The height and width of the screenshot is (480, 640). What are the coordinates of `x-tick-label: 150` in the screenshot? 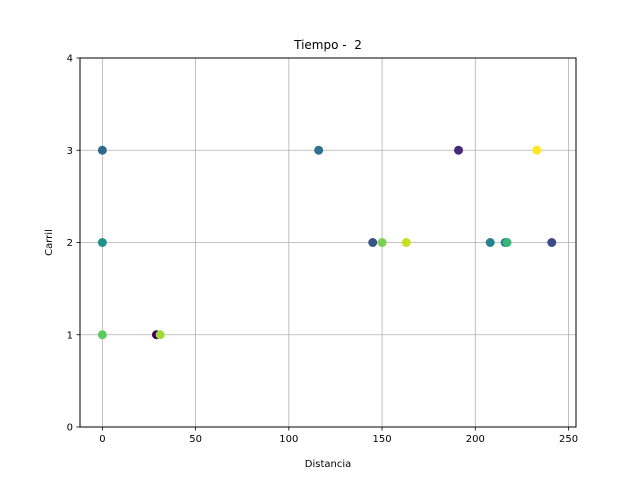 It's located at (382, 439).